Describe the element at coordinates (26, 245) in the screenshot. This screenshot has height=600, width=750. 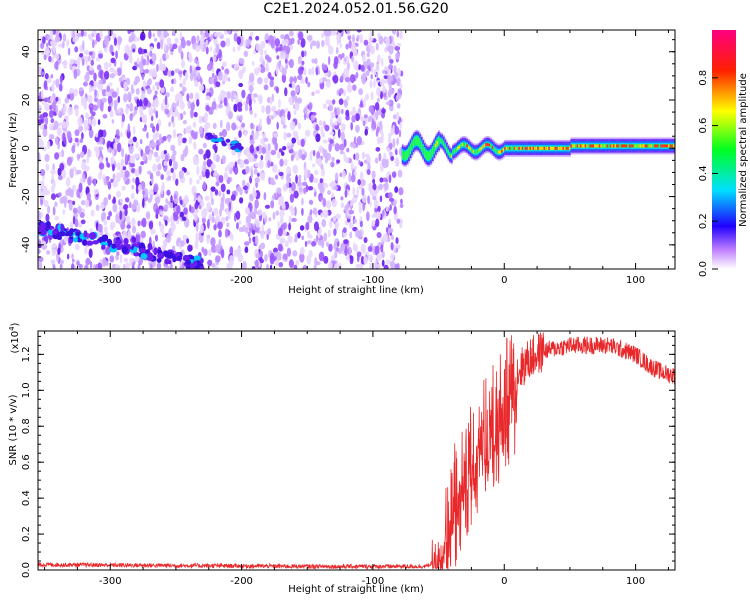
I see `y-tick-label: -40` at that location.